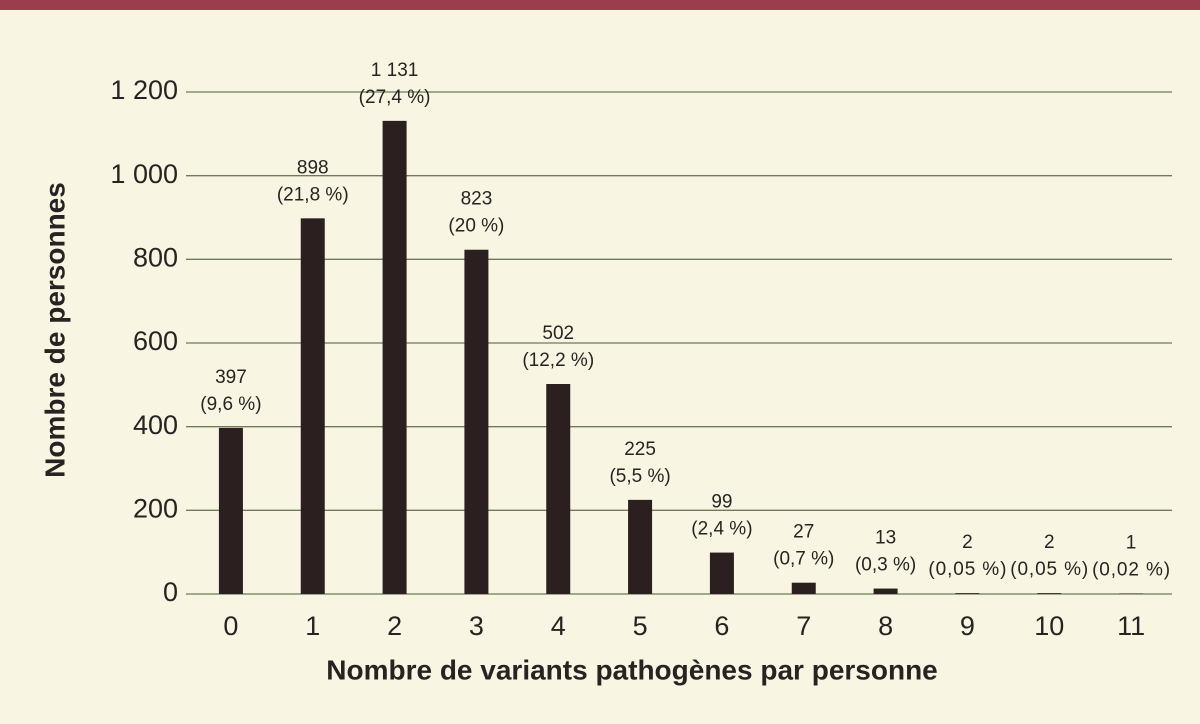 This screenshot has height=724, width=1200. I want to click on value-label: 898, so click(313, 167).